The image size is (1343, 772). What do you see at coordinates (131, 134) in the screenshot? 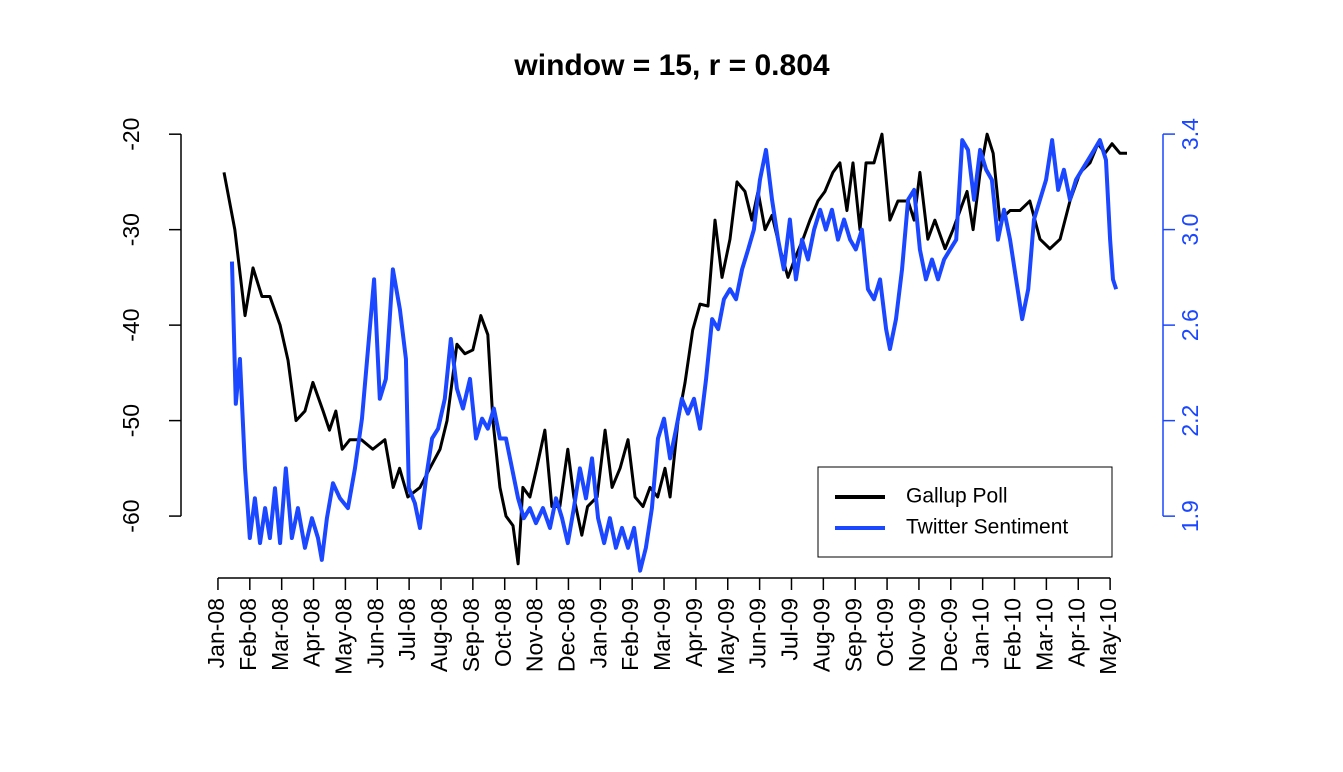
I see `y-tick-label: -20` at bounding box center [131, 134].